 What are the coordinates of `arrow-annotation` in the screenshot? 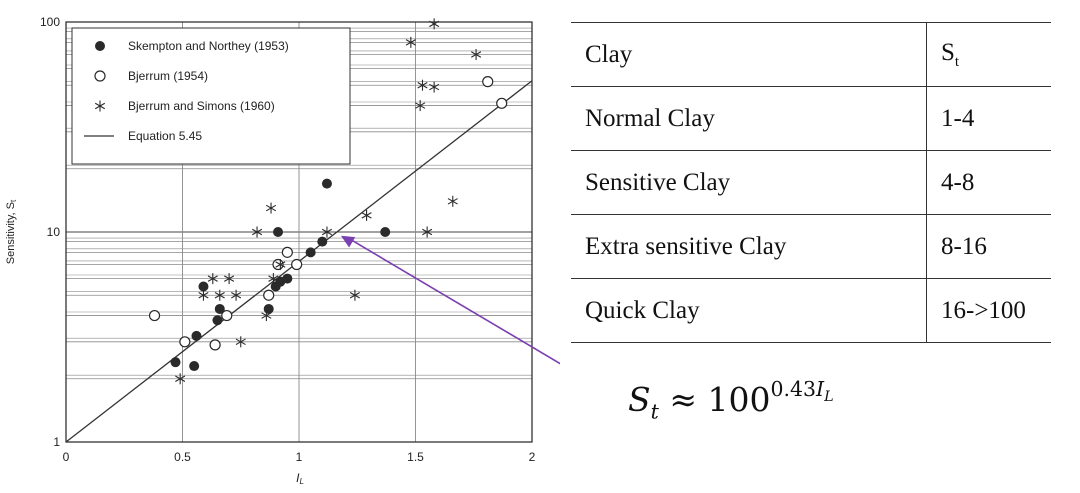 It's located at (450, 300).